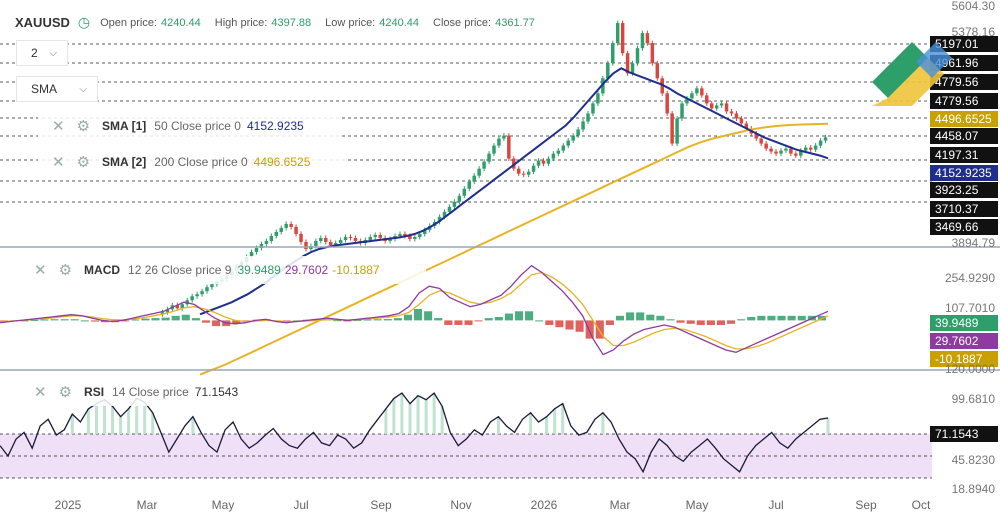 The height and width of the screenshot is (519, 1000). I want to click on macd-name: MACD, so click(102, 270).